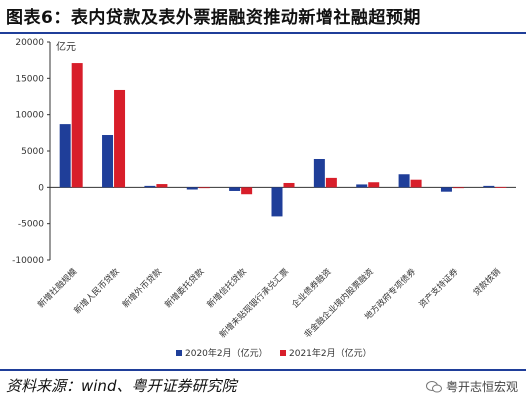 This screenshot has height=406, width=526. Describe the element at coordinates (179, 353) in the screenshot. I see `legend-swatch-2020` at that location.